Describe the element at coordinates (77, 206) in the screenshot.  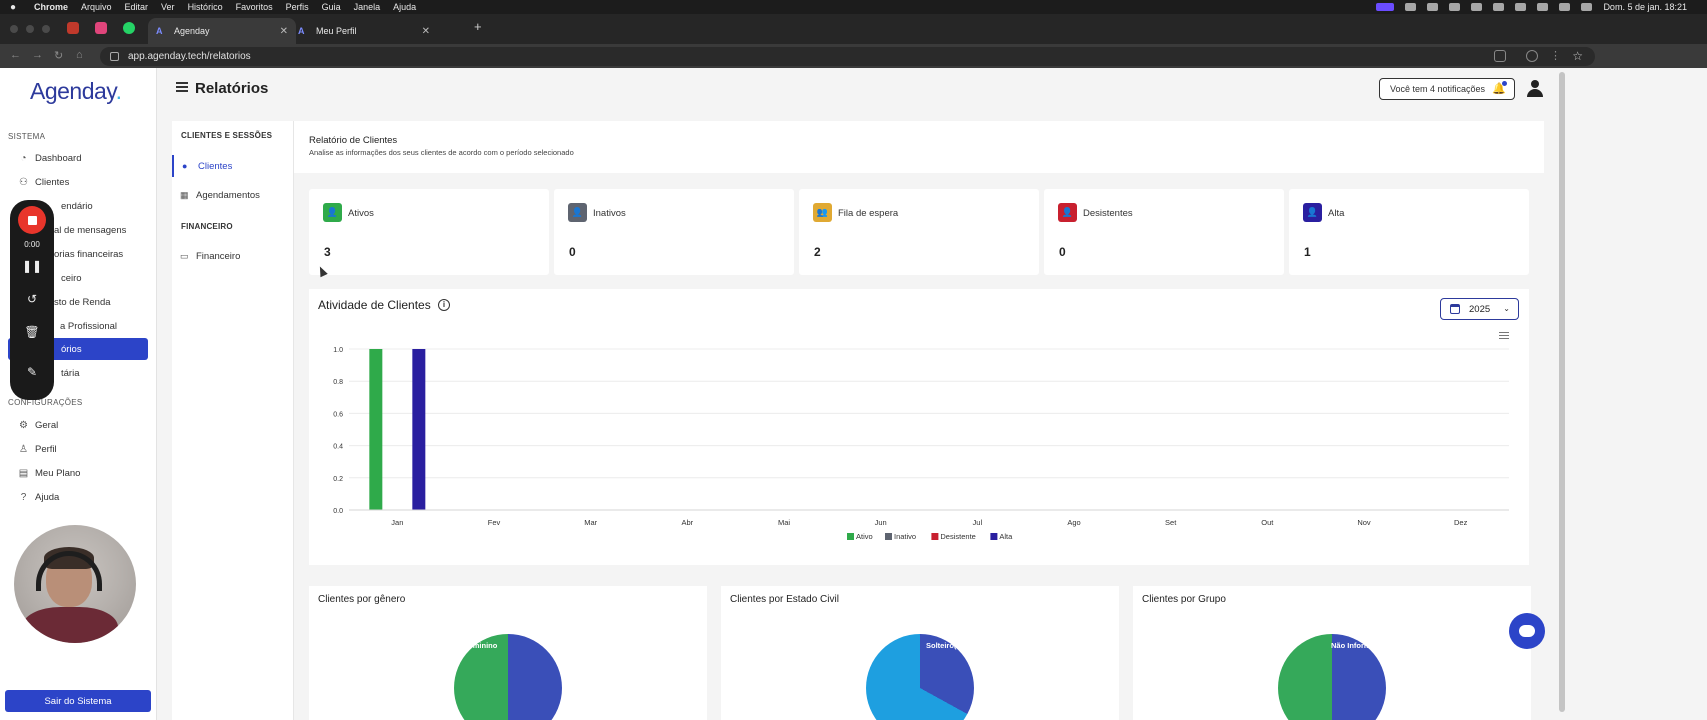
I see `sidebar-item-label: endário` at that location.